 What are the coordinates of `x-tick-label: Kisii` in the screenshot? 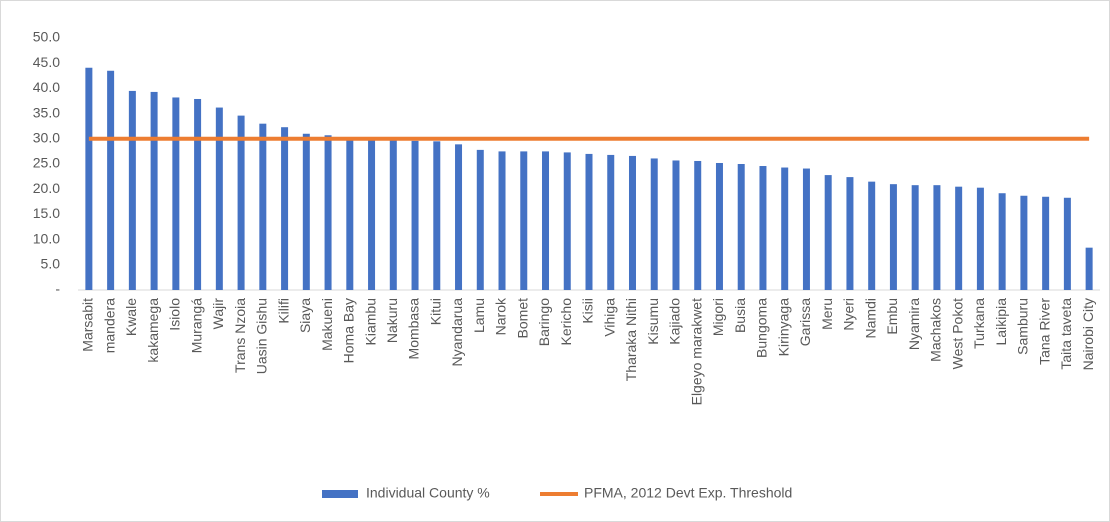 It's located at (588, 311).